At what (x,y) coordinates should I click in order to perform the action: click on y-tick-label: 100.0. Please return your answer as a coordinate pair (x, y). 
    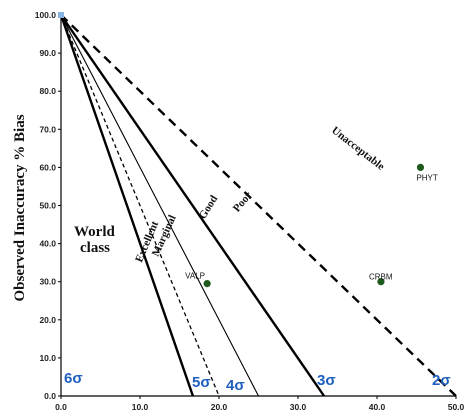
    Looking at the image, I should click on (46, 15).